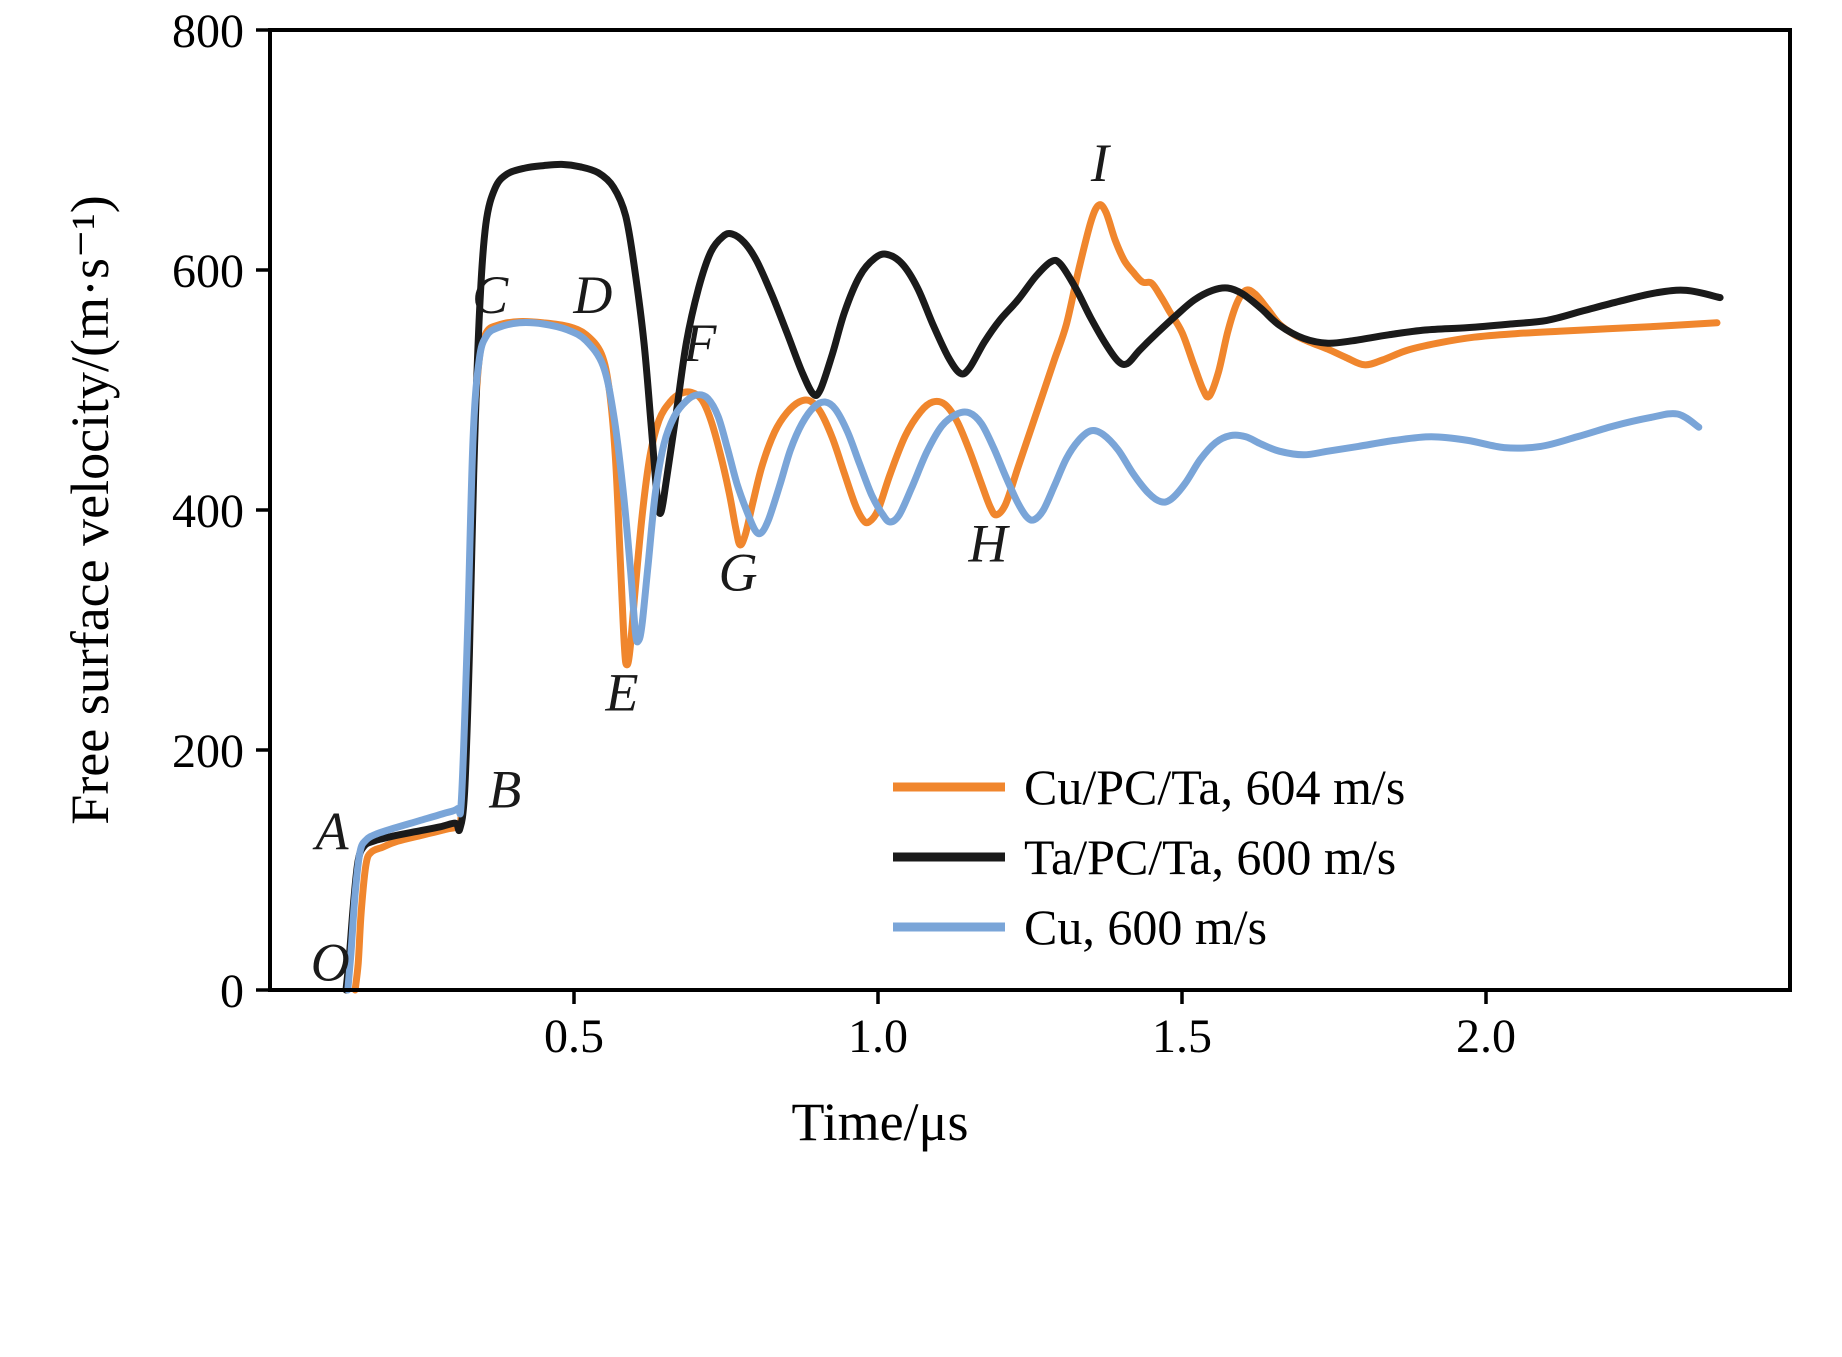 Image resolution: width=1842 pixels, height=1357 pixels. What do you see at coordinates (592, 295) in the screenshot?
I see `point-label-D: D` at bounding box center [592, 295].